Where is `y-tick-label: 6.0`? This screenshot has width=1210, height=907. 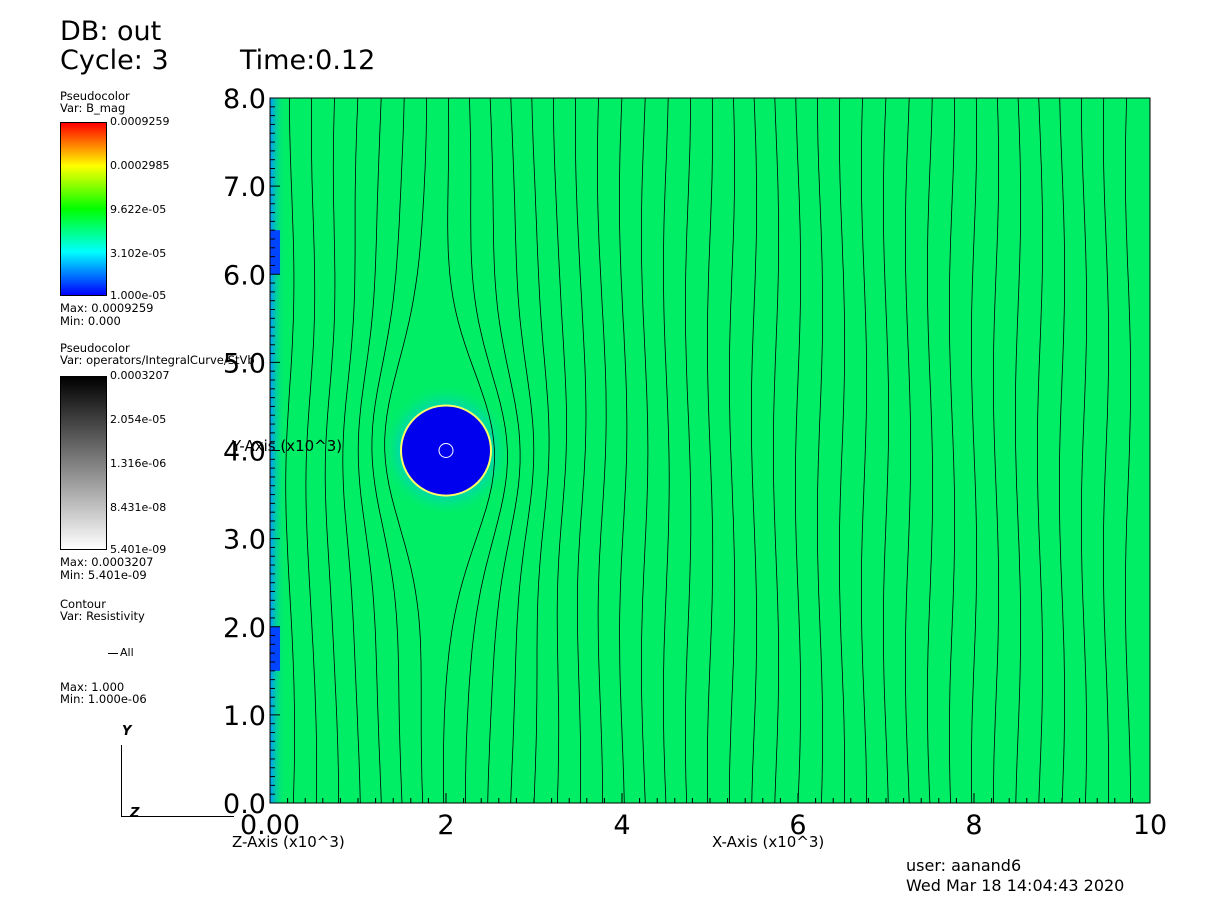 y-tick-label: 6.0 is located at coordinates (244, 275).